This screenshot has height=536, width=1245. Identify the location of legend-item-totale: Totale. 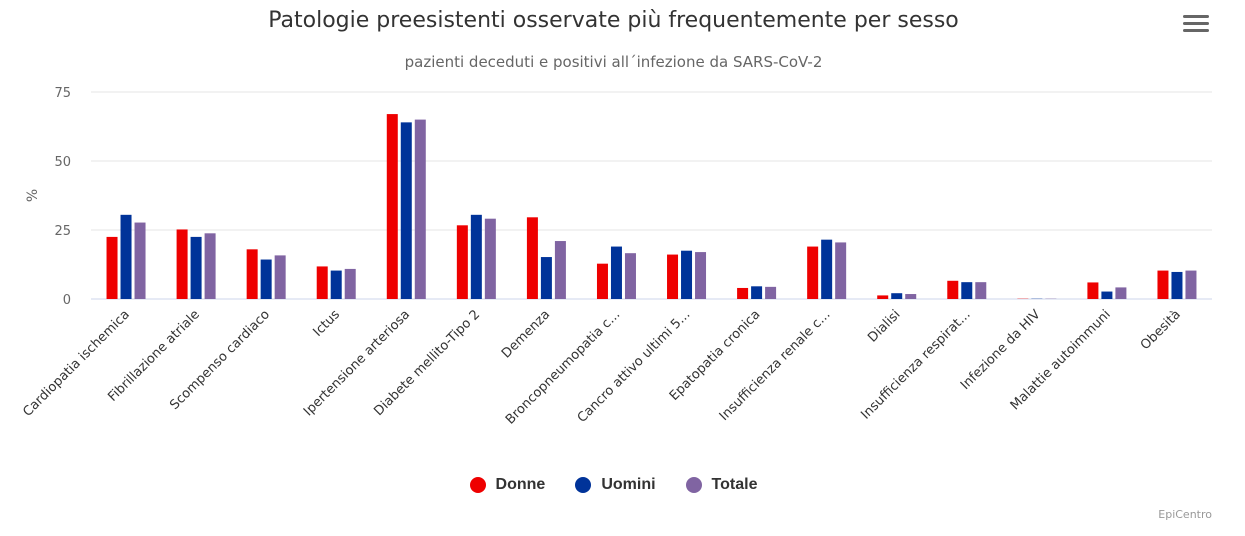
(721, 485).